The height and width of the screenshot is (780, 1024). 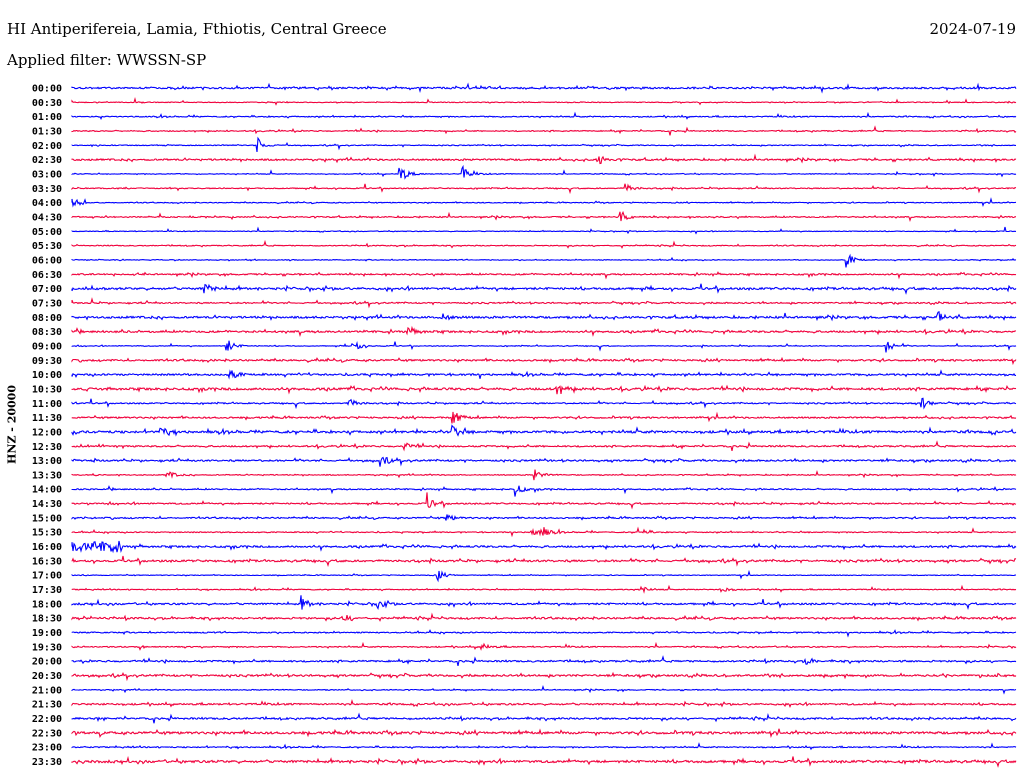 I want to click on time-label: 14:00, so click(x=47, y=490).